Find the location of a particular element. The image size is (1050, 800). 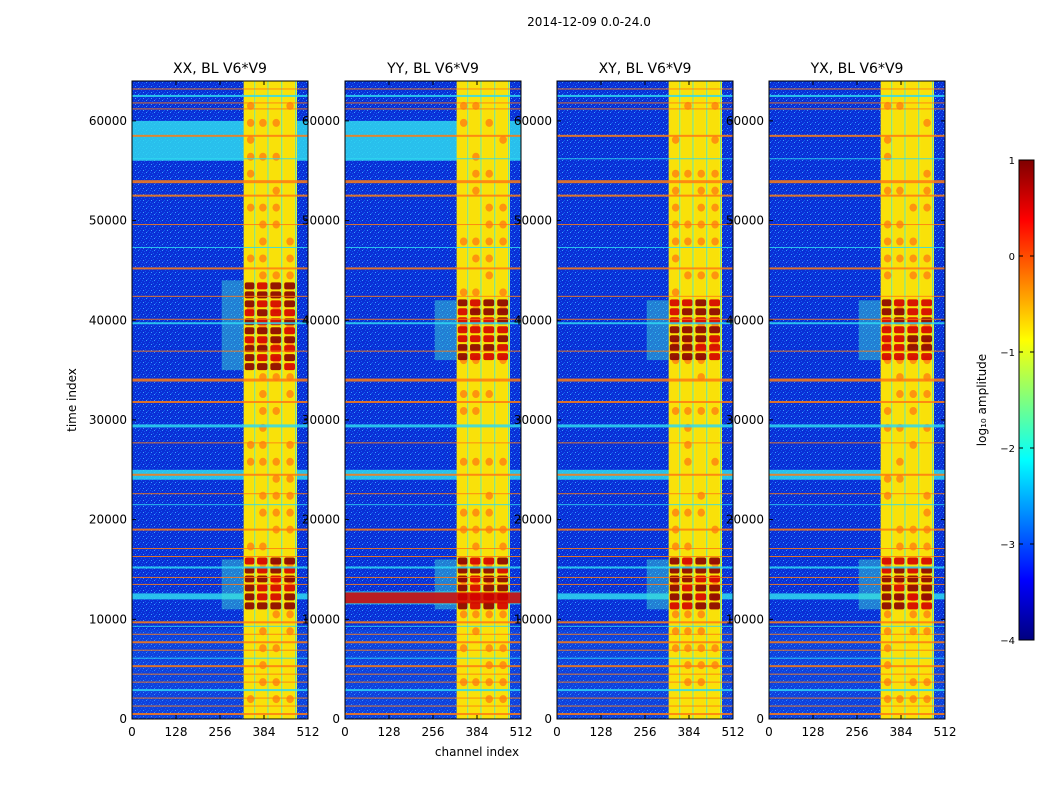

colorbar-tick-label: −3 is located at coordinates (1007, 545).